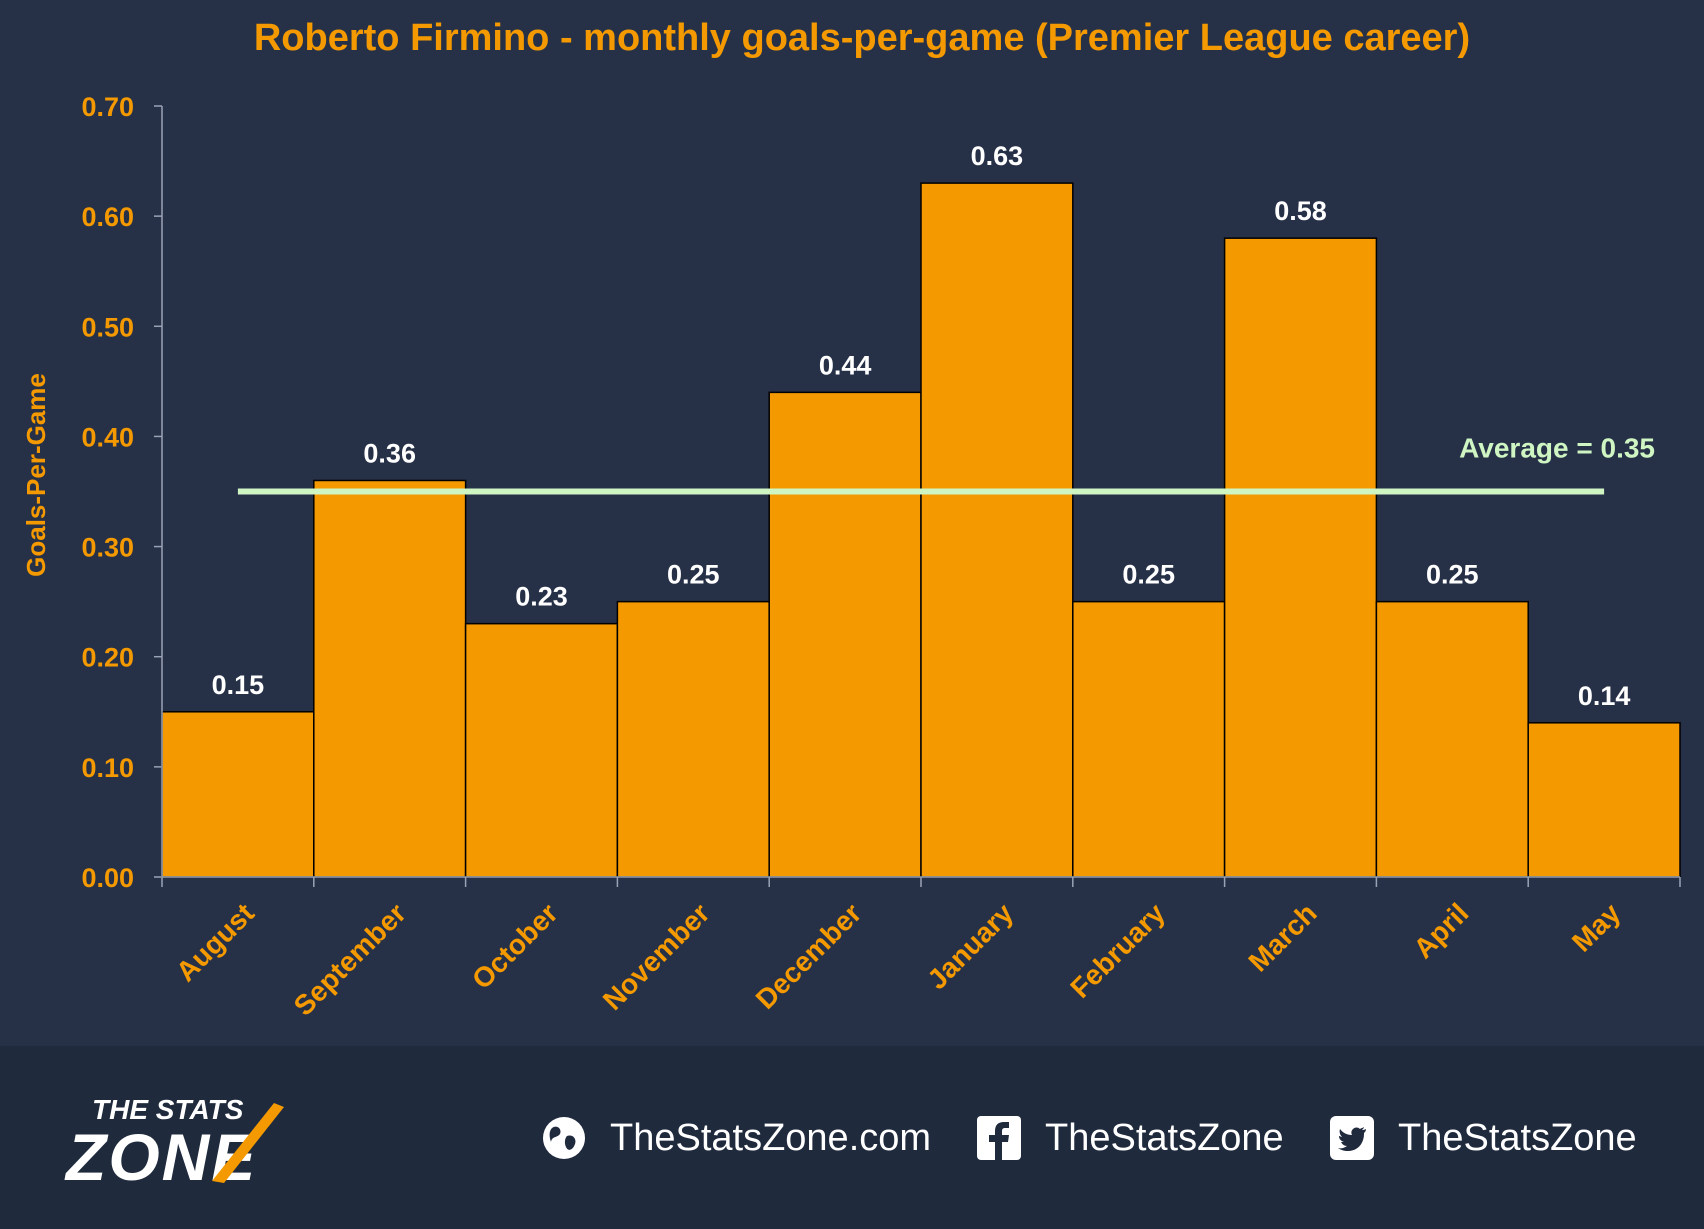  I want to click on website-link: TheStatsZone.com, so click(735, 1138).